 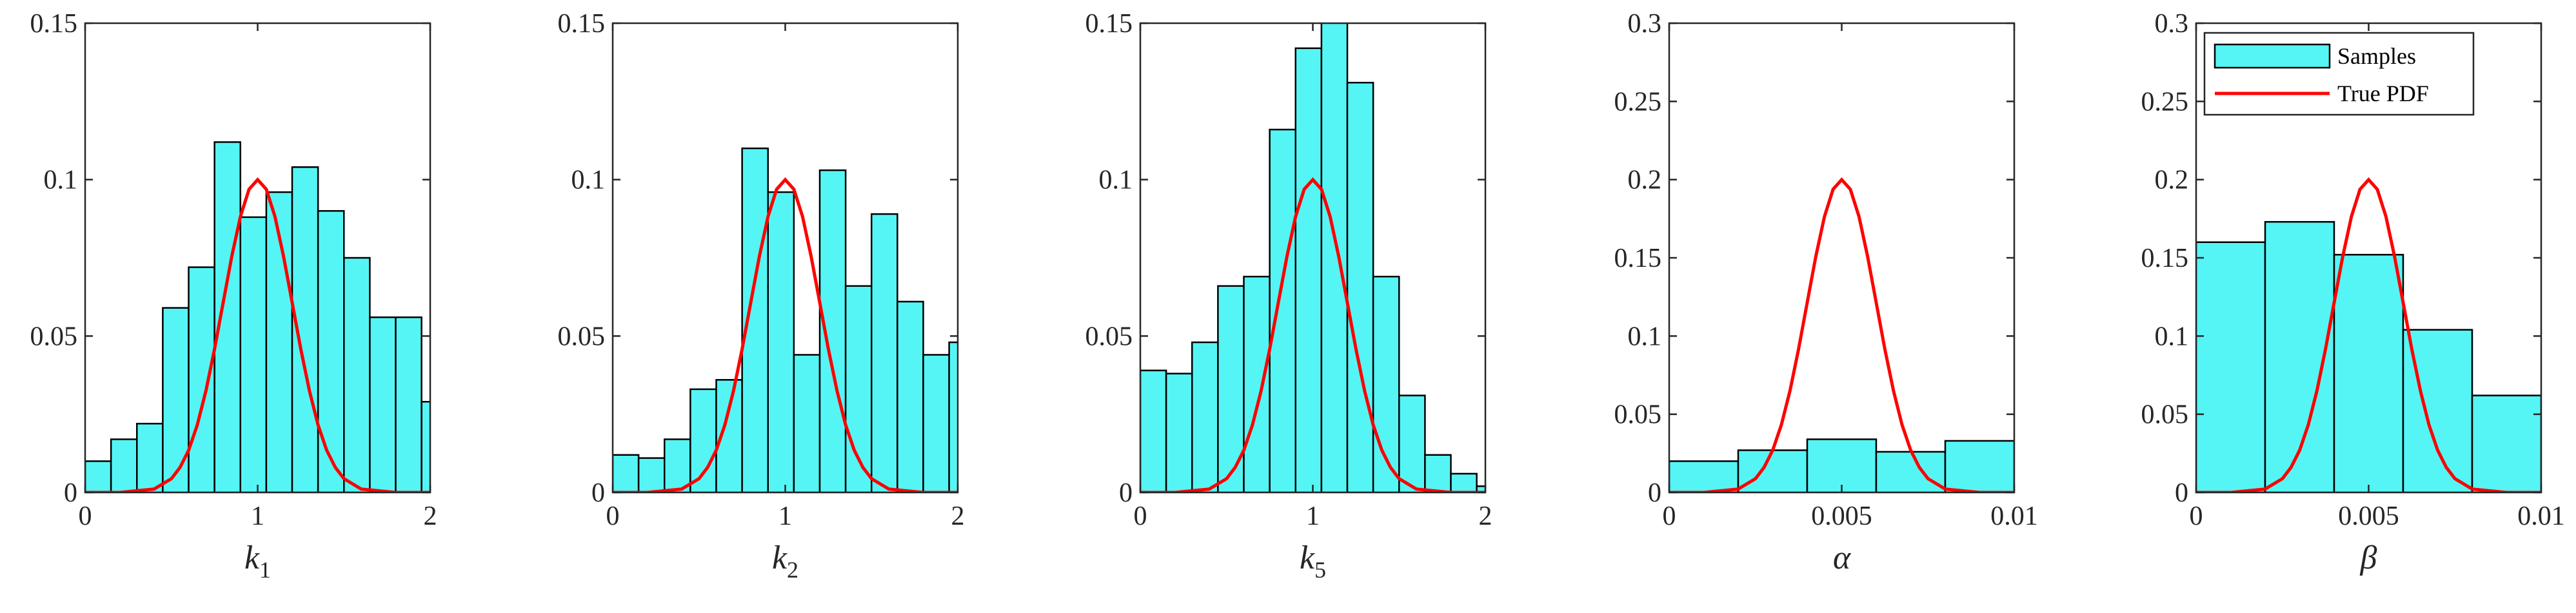 I want to click on x-axis-label: α, so click(x=1842, y=558).